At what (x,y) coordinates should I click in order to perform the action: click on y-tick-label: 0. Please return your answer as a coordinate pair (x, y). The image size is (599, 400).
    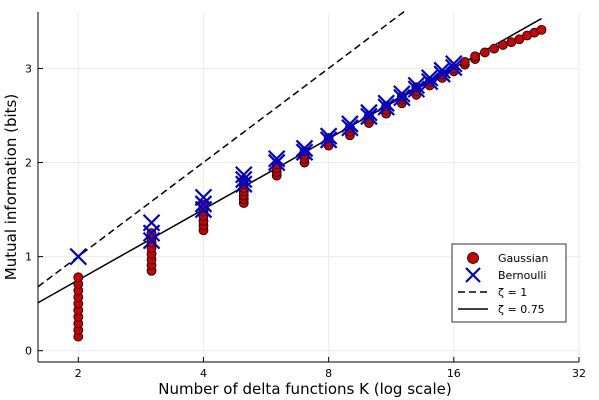
    Looking at the image, I should click on (28, 351).